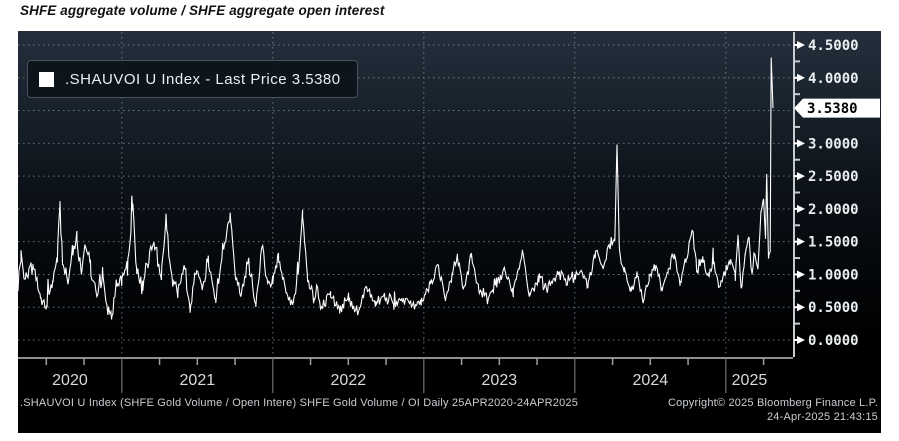  Describe the element at coordinates (349, 380) in the screenshot. I see `year-label: 2022` at that location.